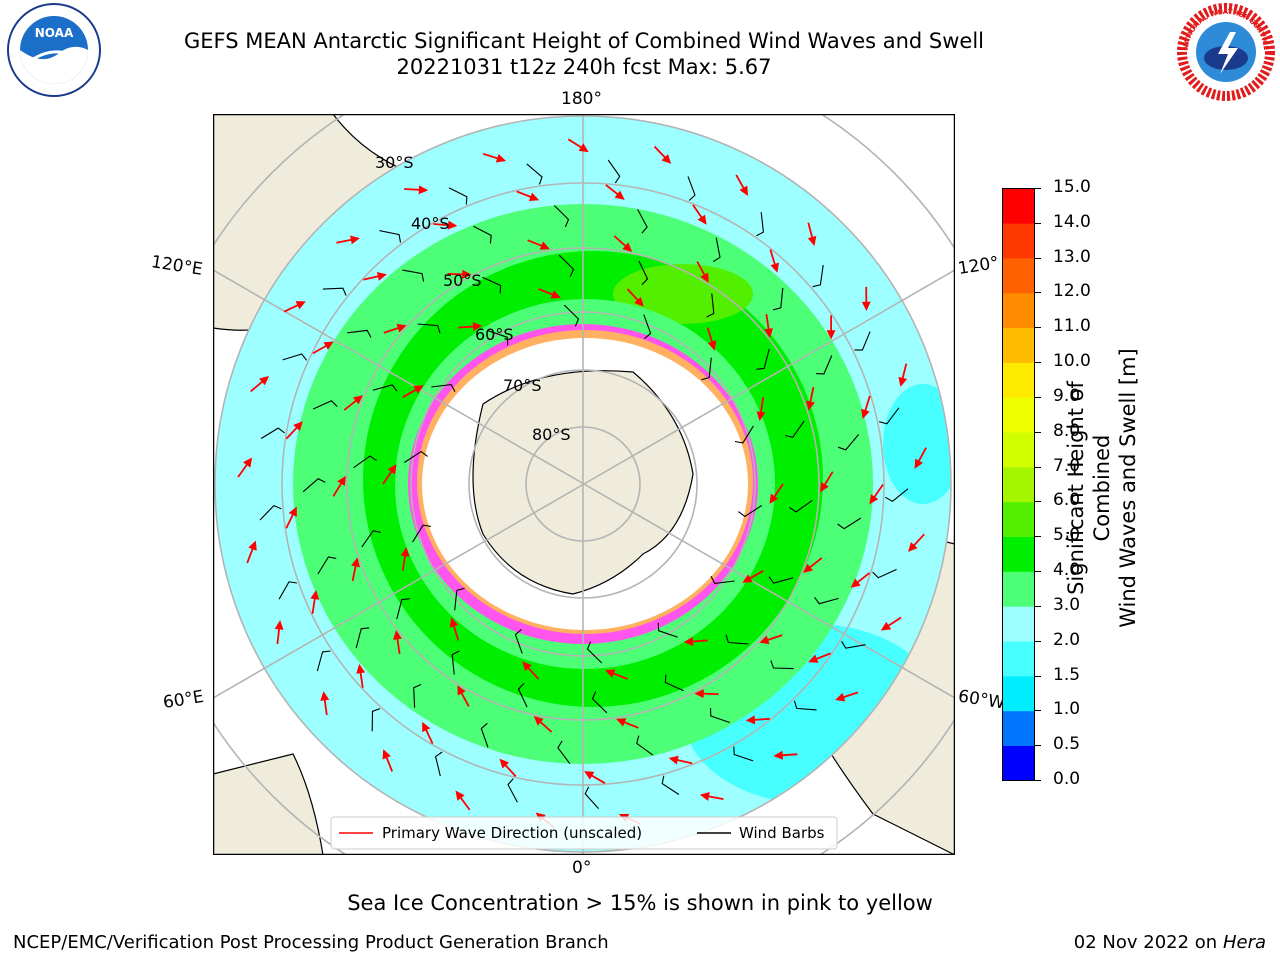  Describe the element at coordinates (1067, 430) in the screenshot. I see `colorbar-tick-label: 8.0` at that location.